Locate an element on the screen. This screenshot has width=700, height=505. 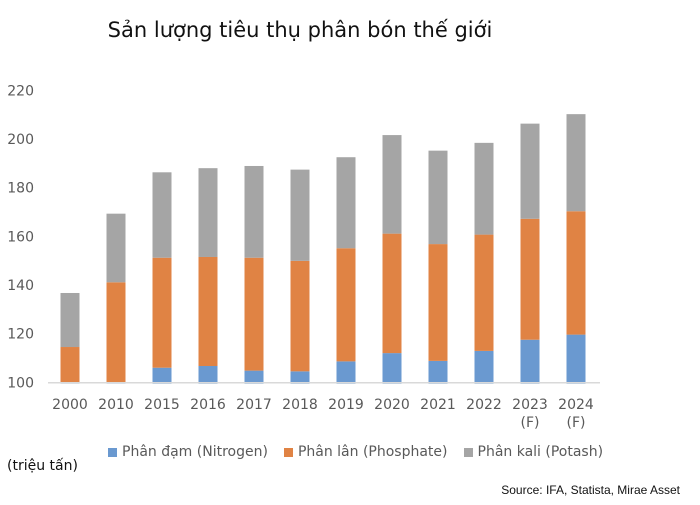
x-tick-label: 2000 is located at coordinates (70, 405).